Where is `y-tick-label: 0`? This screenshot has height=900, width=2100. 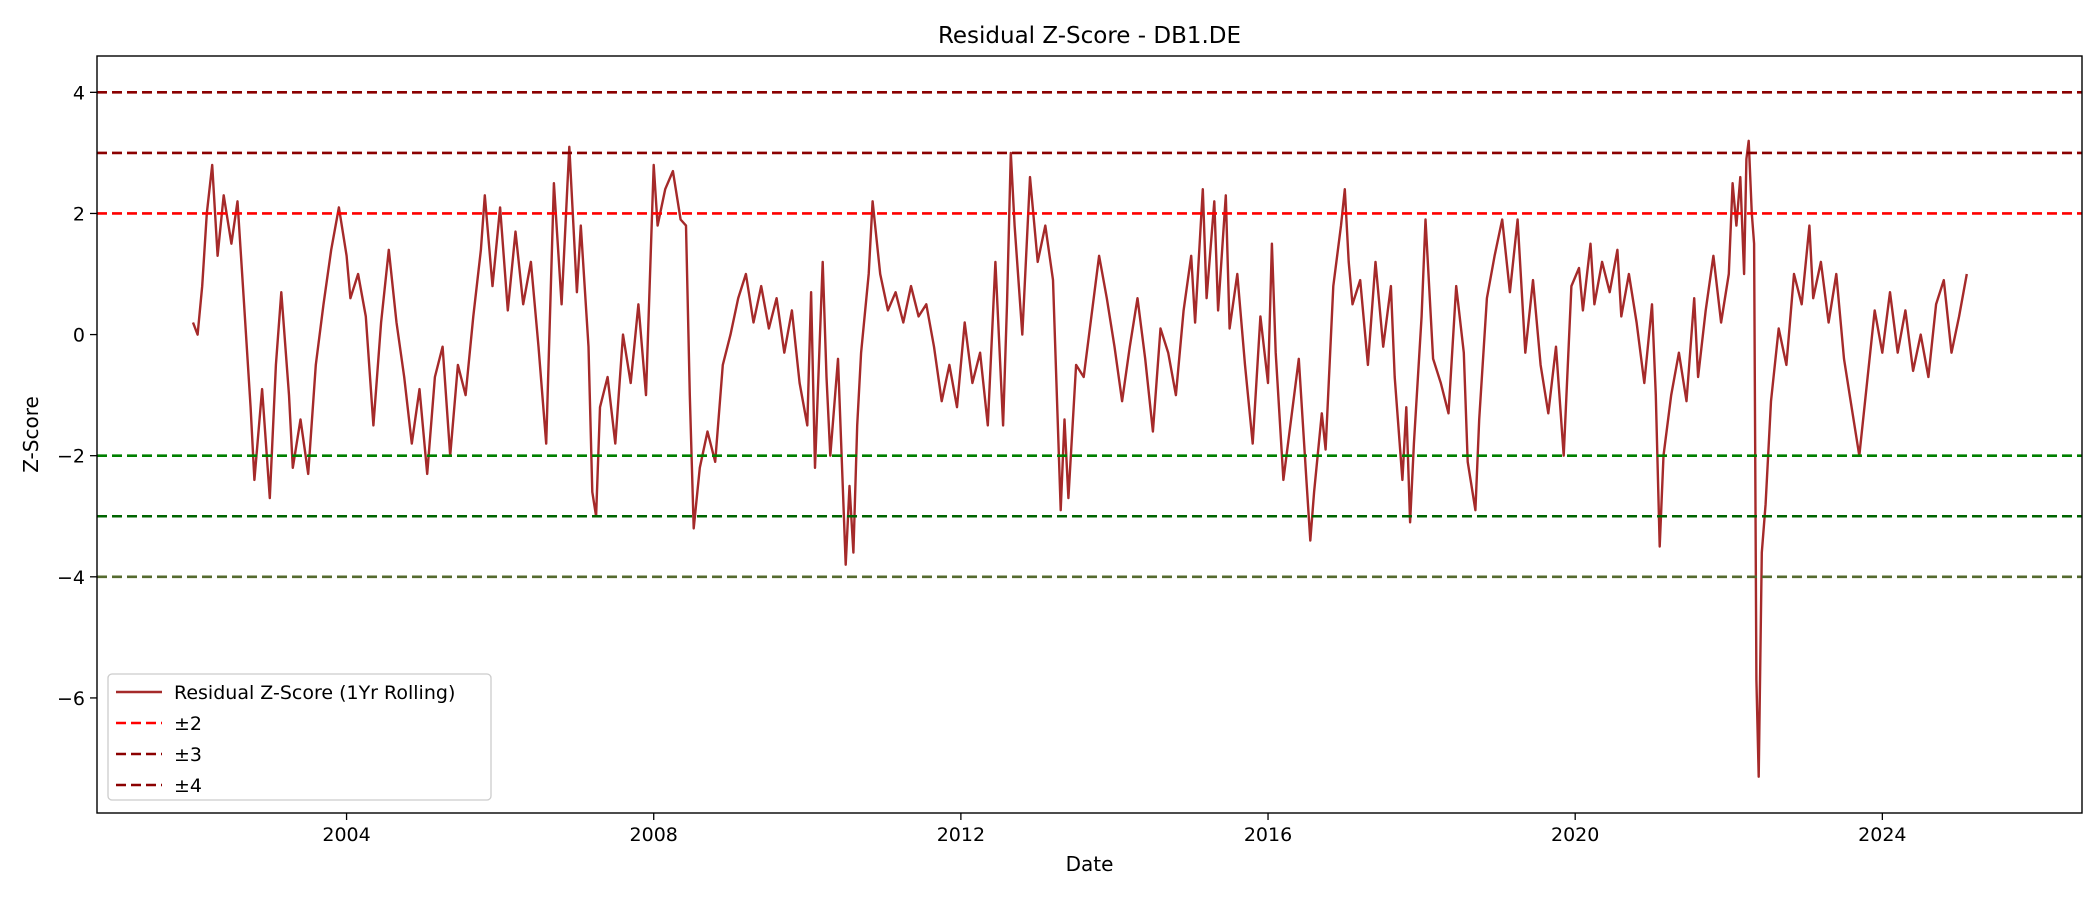 y-tick-label: 0 is located at coordinates (79, 336).